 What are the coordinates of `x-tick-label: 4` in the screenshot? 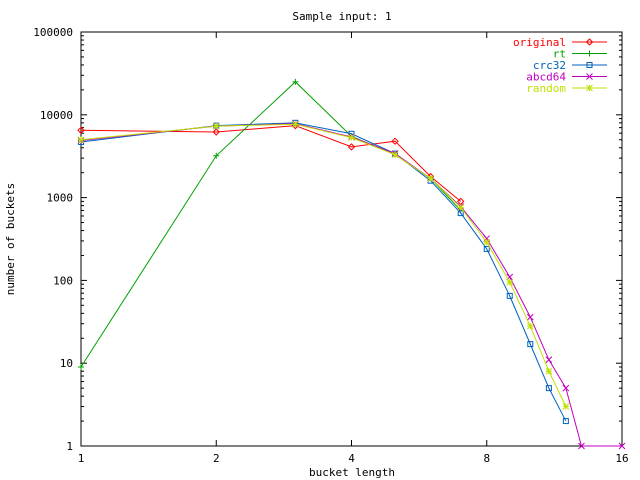 It's located at (351, 458).